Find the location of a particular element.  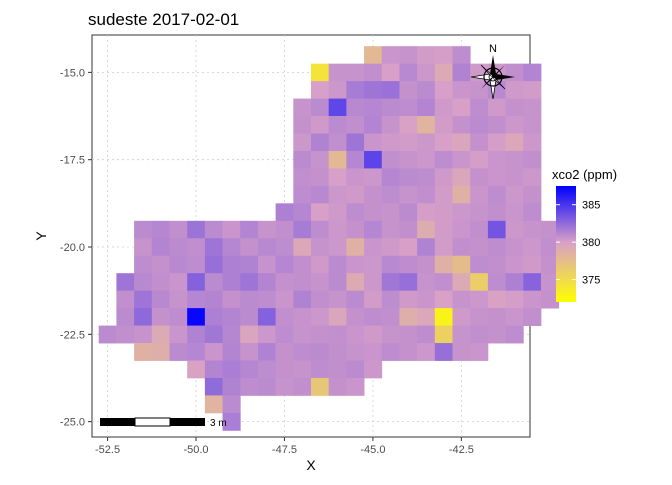

y-tick-label: -17.5 is located at coordinates (72, 161).